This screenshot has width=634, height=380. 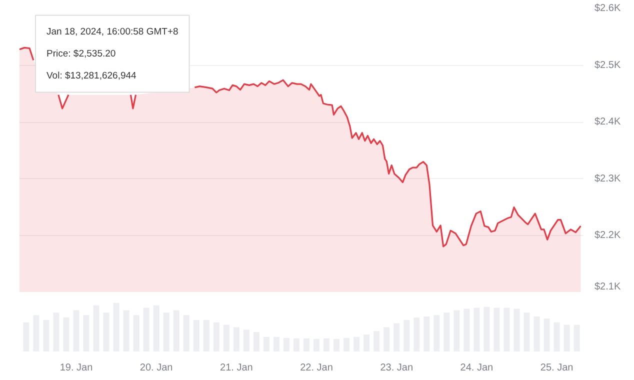 What do you see at coordinates (156, 368) in the screenshot?
I see `x-tick-label: 20. Jan` at bounding box center [156, 368].